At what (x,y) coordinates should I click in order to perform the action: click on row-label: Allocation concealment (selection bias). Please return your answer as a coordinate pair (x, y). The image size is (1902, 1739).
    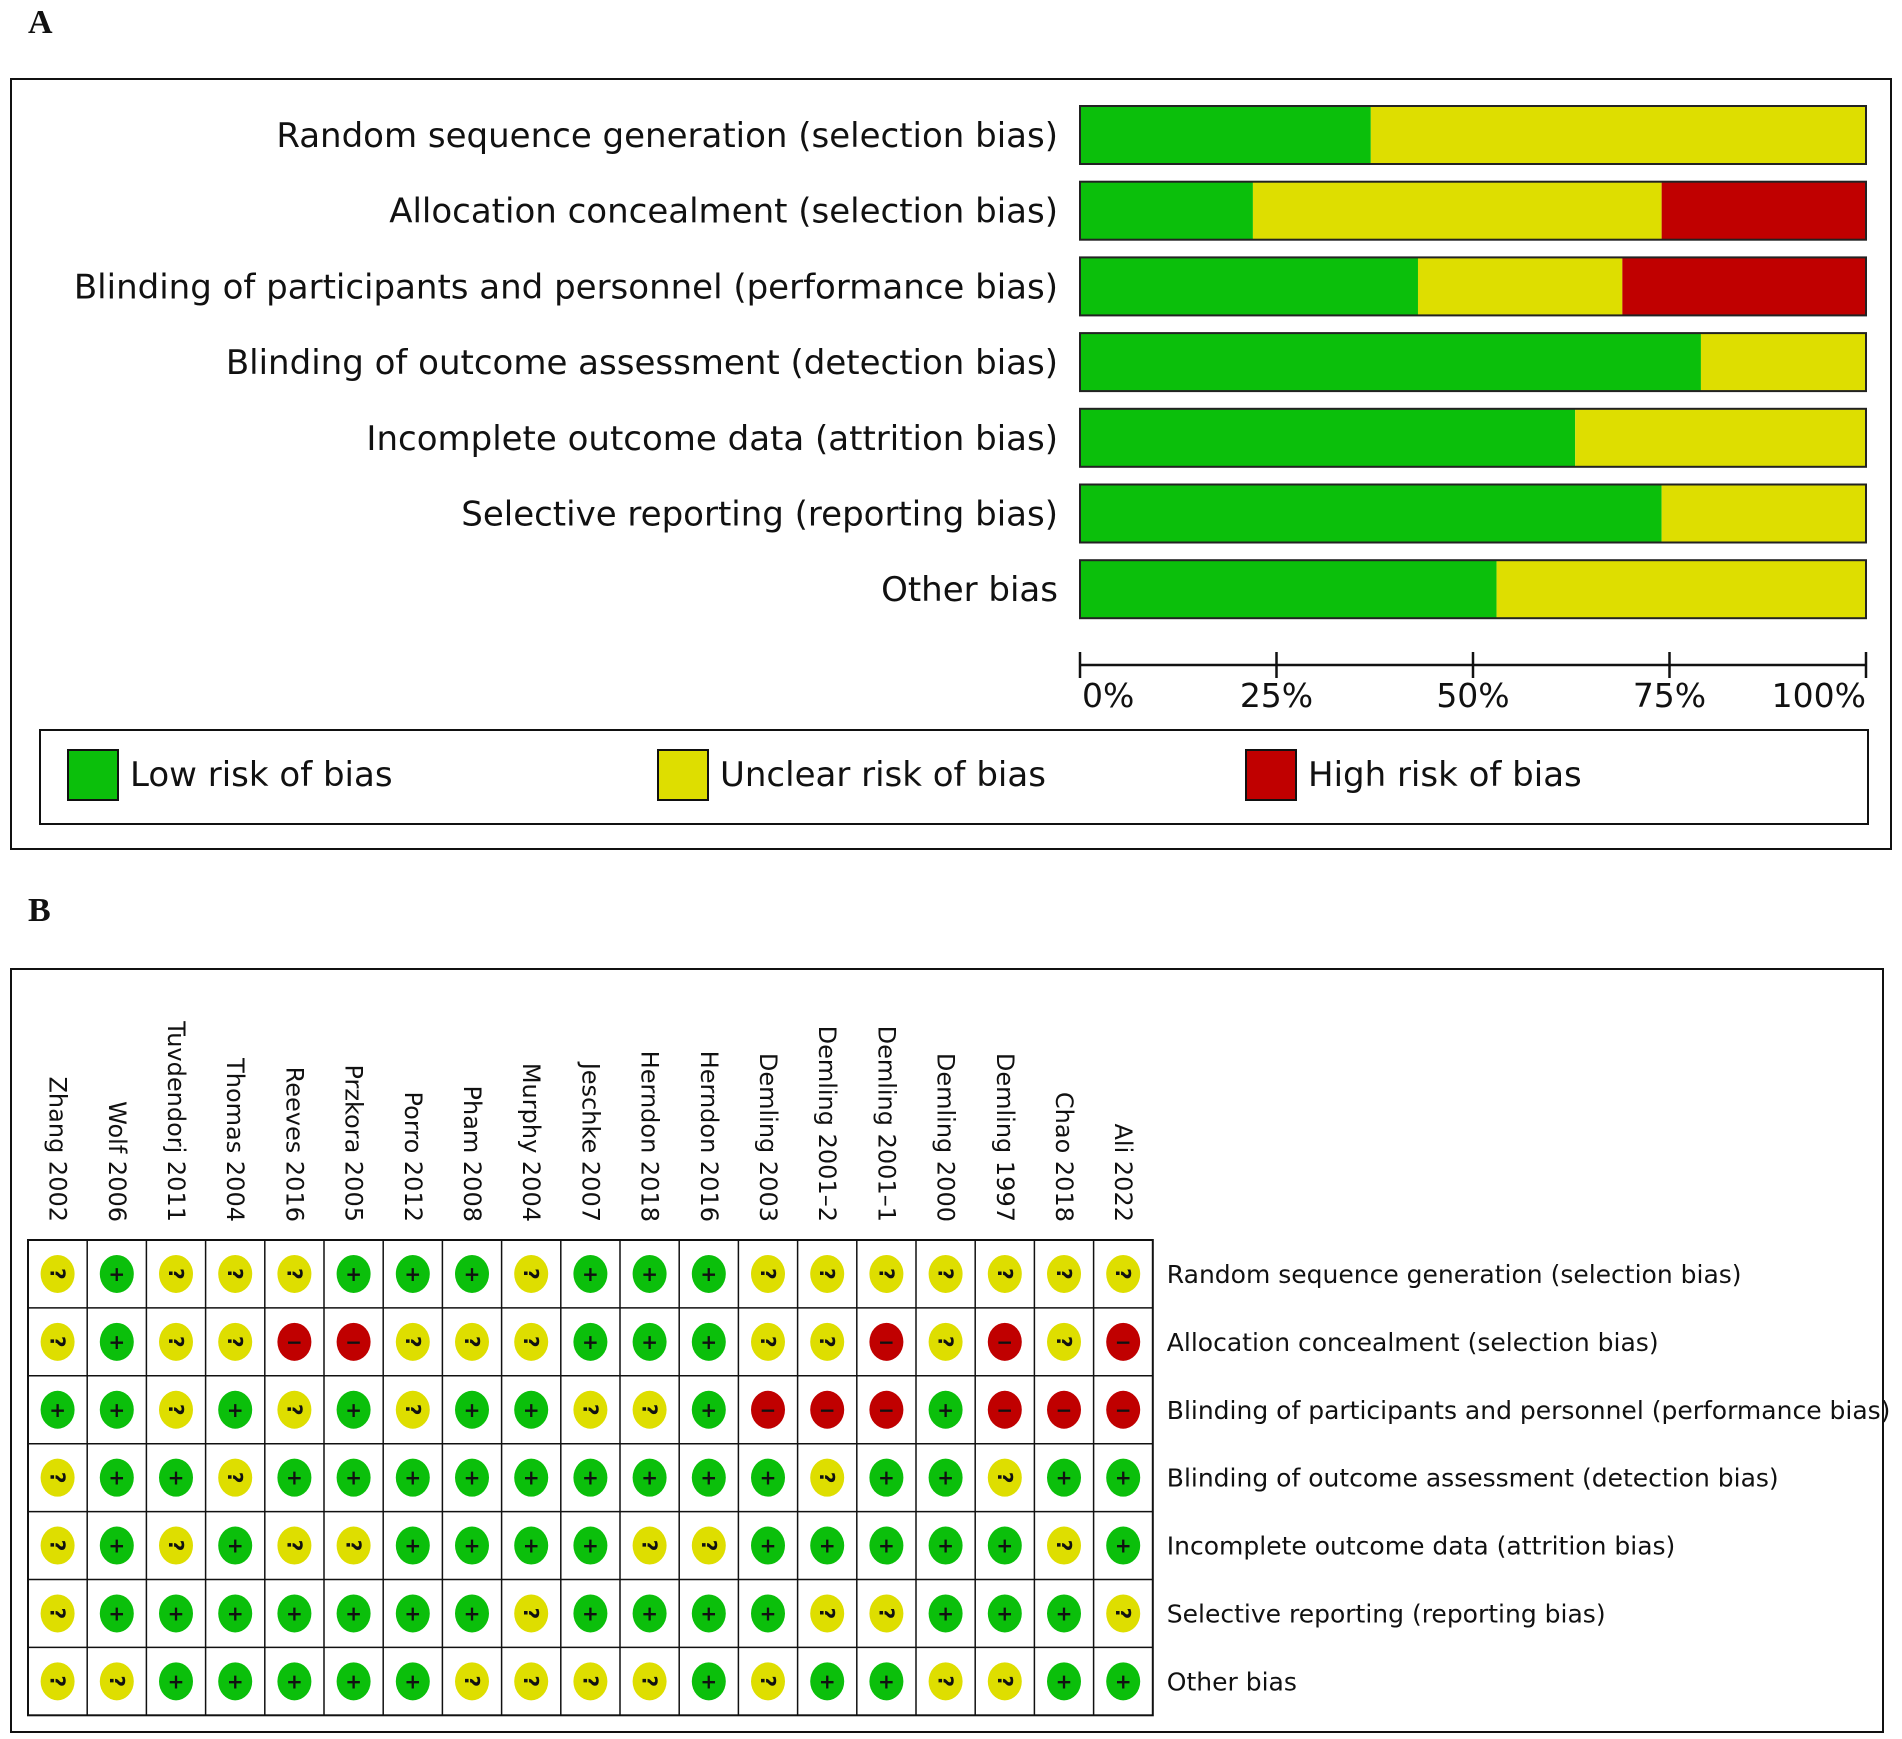
    Looking at the image, I should click on (1413, 1342).